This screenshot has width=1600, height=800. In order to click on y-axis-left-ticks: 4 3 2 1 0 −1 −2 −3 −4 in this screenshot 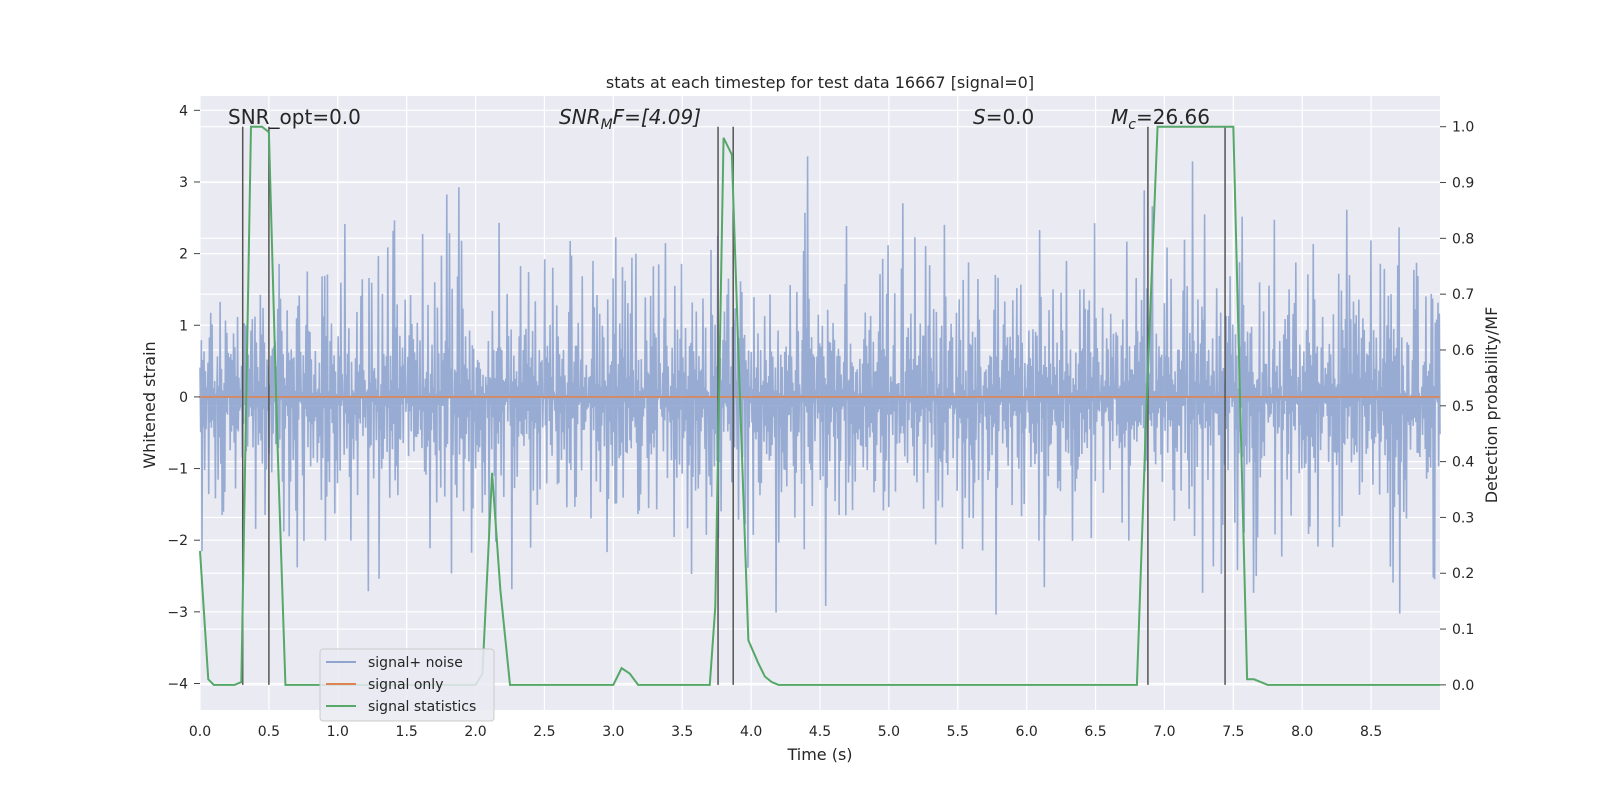, I will do `click(183, 397)`.